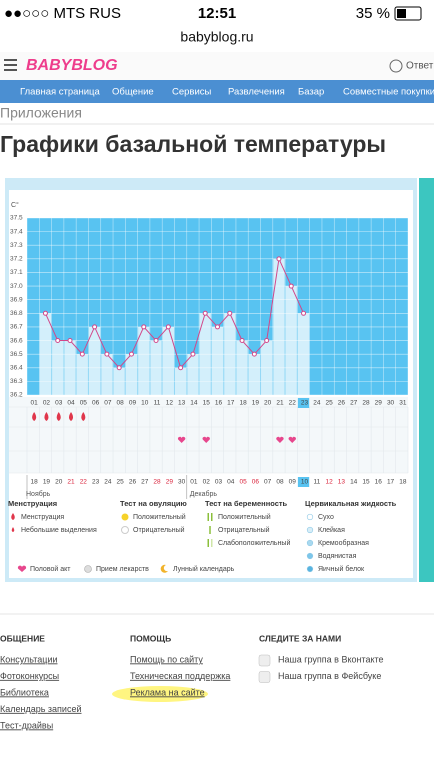  I want to click on reply: Ответ, so click(420, 66).